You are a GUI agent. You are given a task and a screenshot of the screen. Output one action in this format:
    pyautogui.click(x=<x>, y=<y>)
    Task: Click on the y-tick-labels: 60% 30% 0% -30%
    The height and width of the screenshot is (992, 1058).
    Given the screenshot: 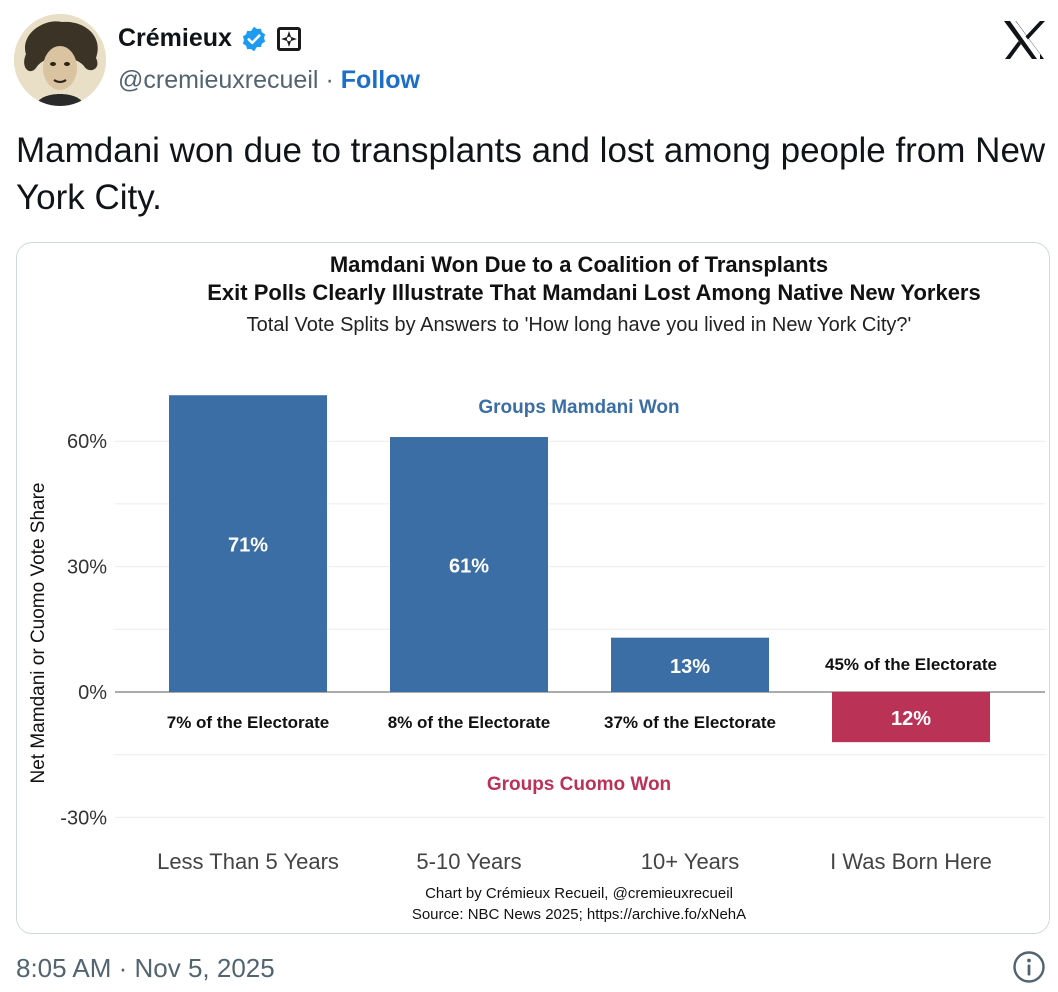 What is the action you would take?
    pyautogui.click(x=83, y=630)
    